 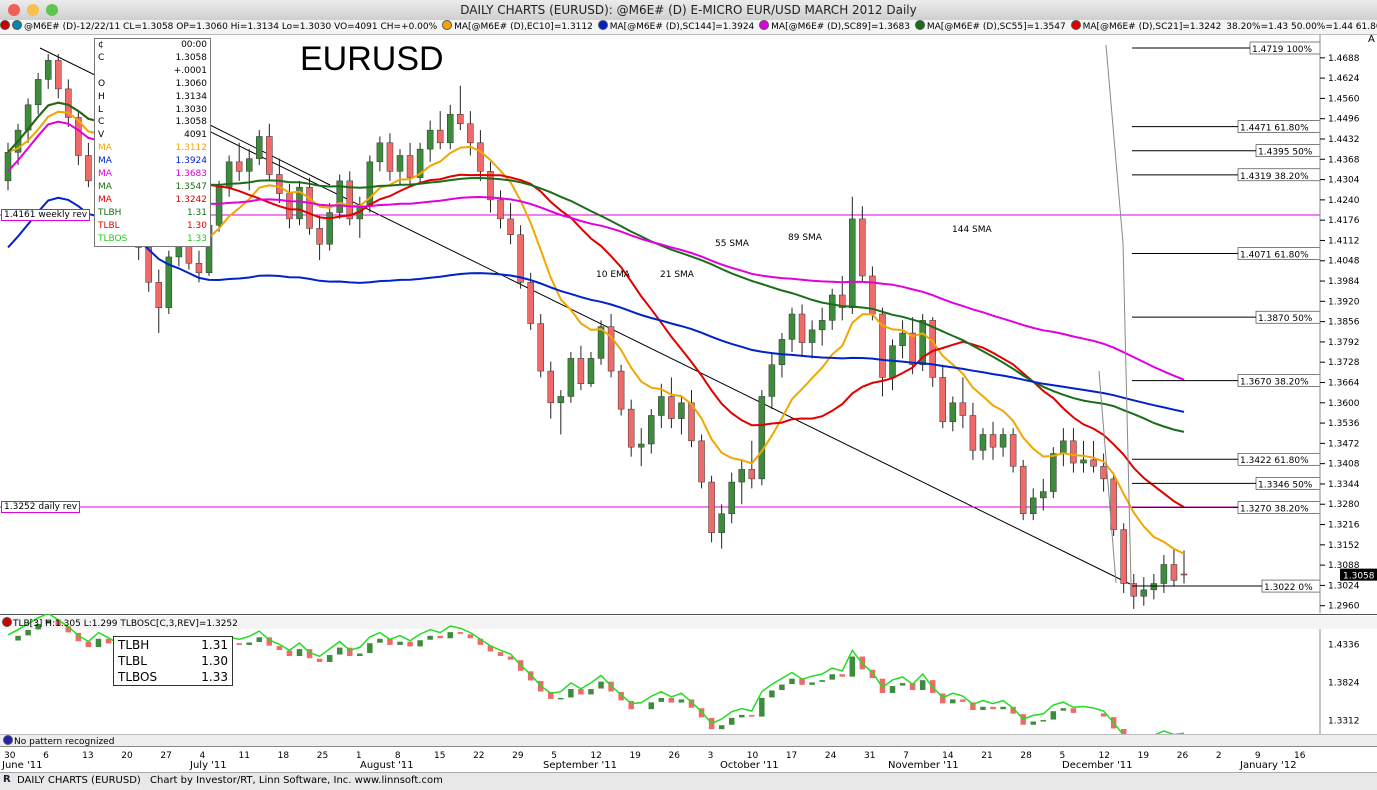 What do you see at coordinates (1075, 25) in the screenshot?
I see `sma21-dot-icon` at bounding box center [1075, 25].